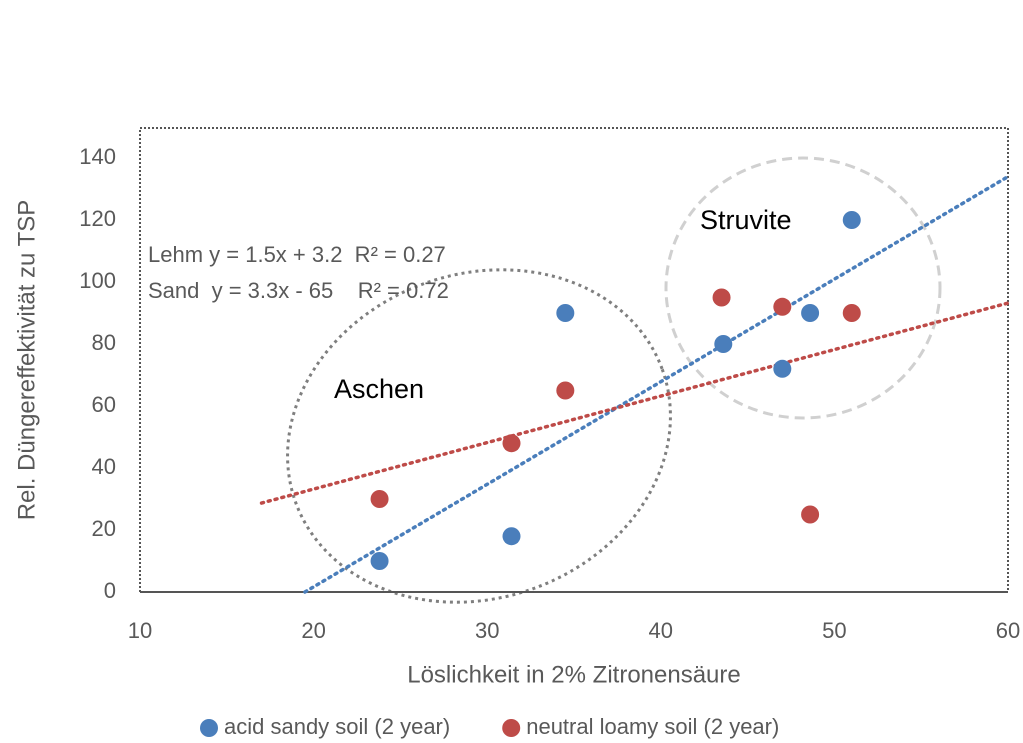 This screenshot has height=743, width=1023. Describe the element at coordinates (803, 288) in the screenshot. I see `struvite-ellipse` at that location.